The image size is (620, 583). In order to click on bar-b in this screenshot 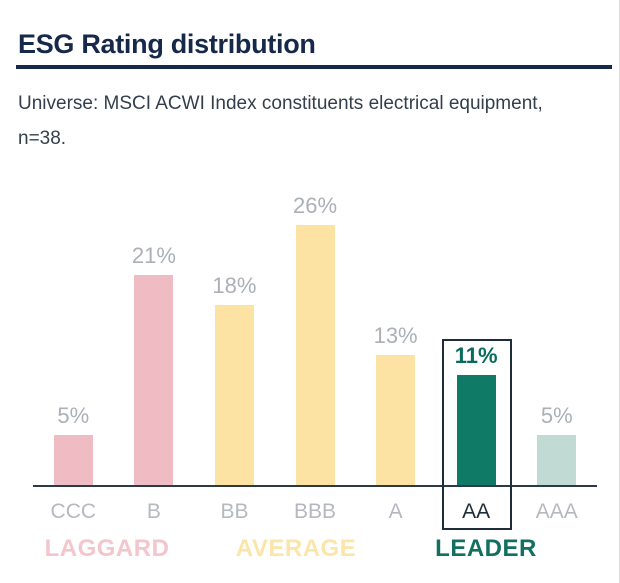, I will do `click(154, 380)`.